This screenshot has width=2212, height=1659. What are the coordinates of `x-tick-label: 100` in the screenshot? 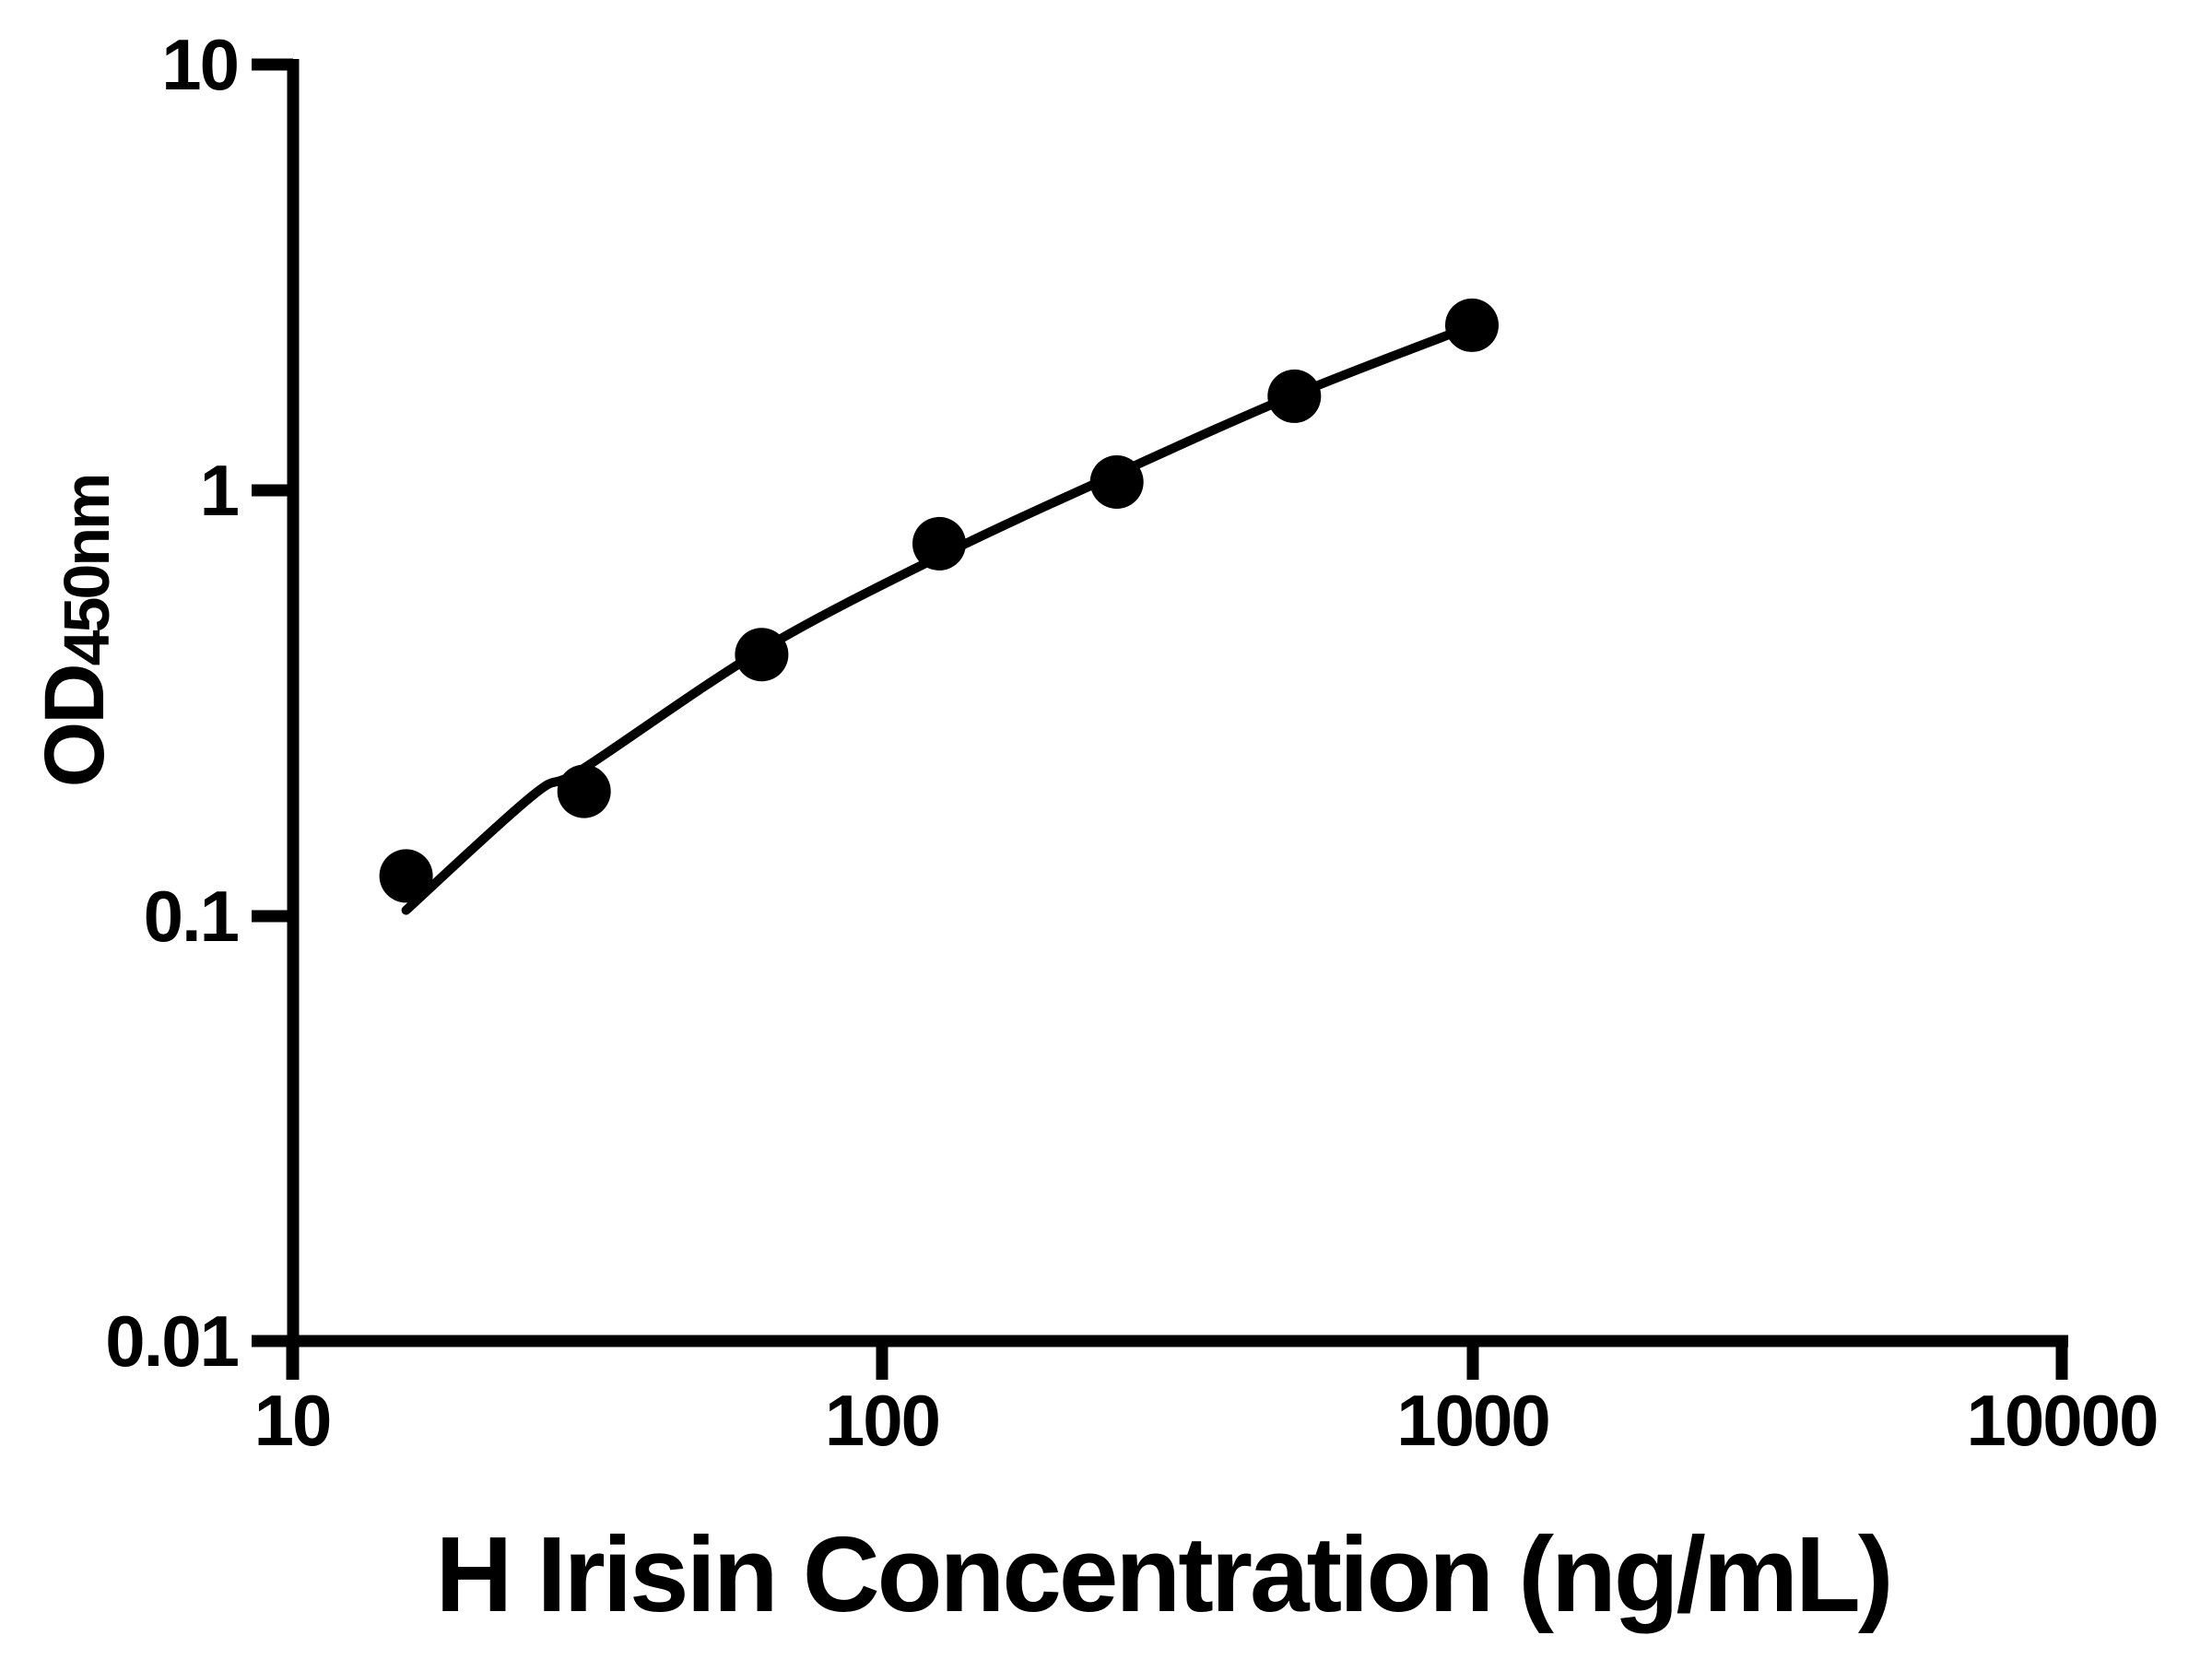 It's located at (882, 1420).